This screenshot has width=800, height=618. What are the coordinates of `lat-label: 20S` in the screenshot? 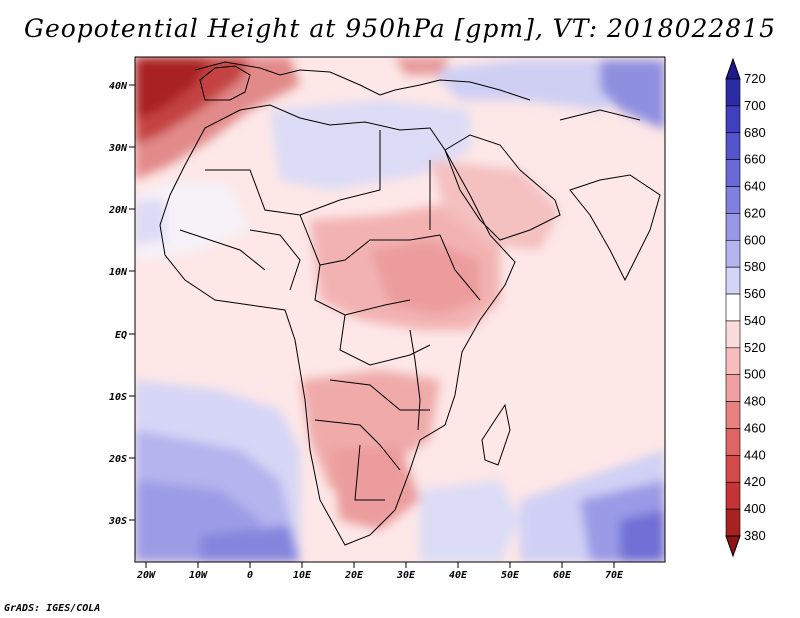 It's located at (117, 459).